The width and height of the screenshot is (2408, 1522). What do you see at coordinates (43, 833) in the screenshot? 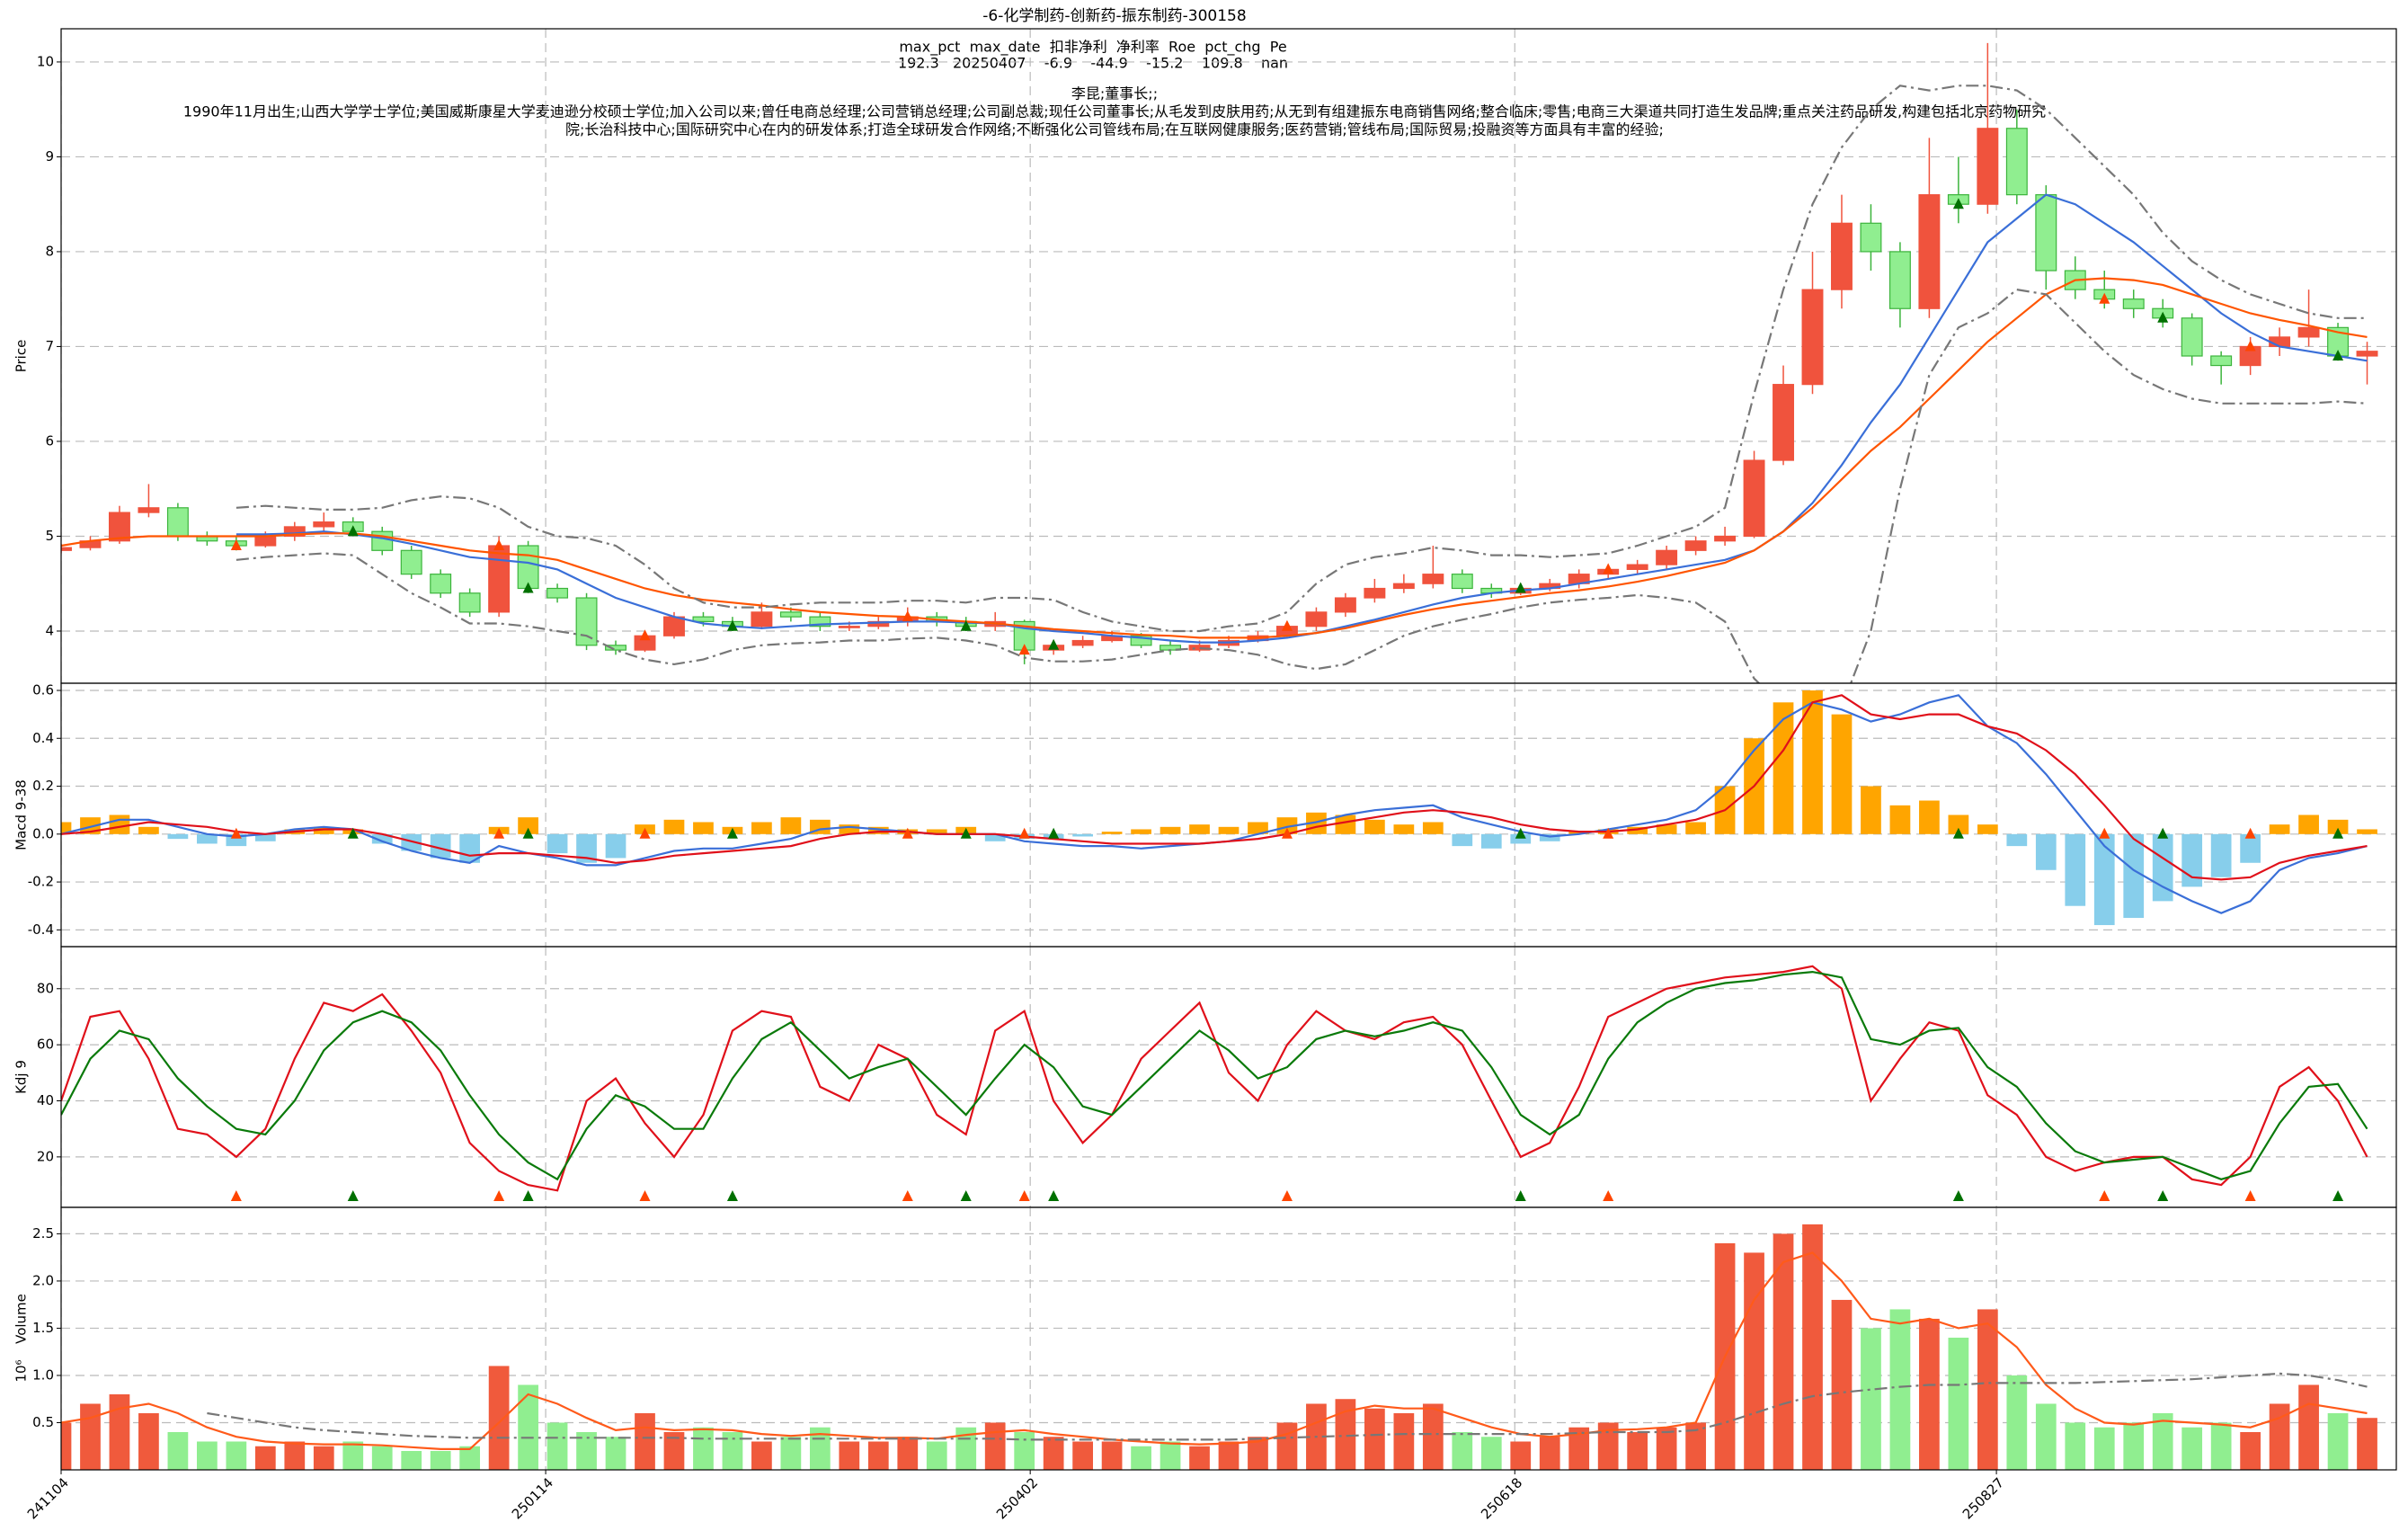
I see `y-tick-label: 0.0` at bounding box center [43, 833].